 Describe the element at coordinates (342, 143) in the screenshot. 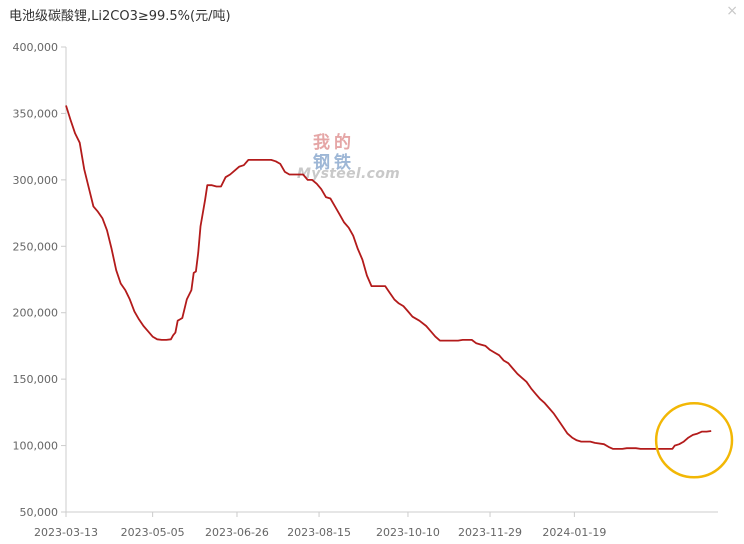

I see `watermark-char-2: 的` at that location.